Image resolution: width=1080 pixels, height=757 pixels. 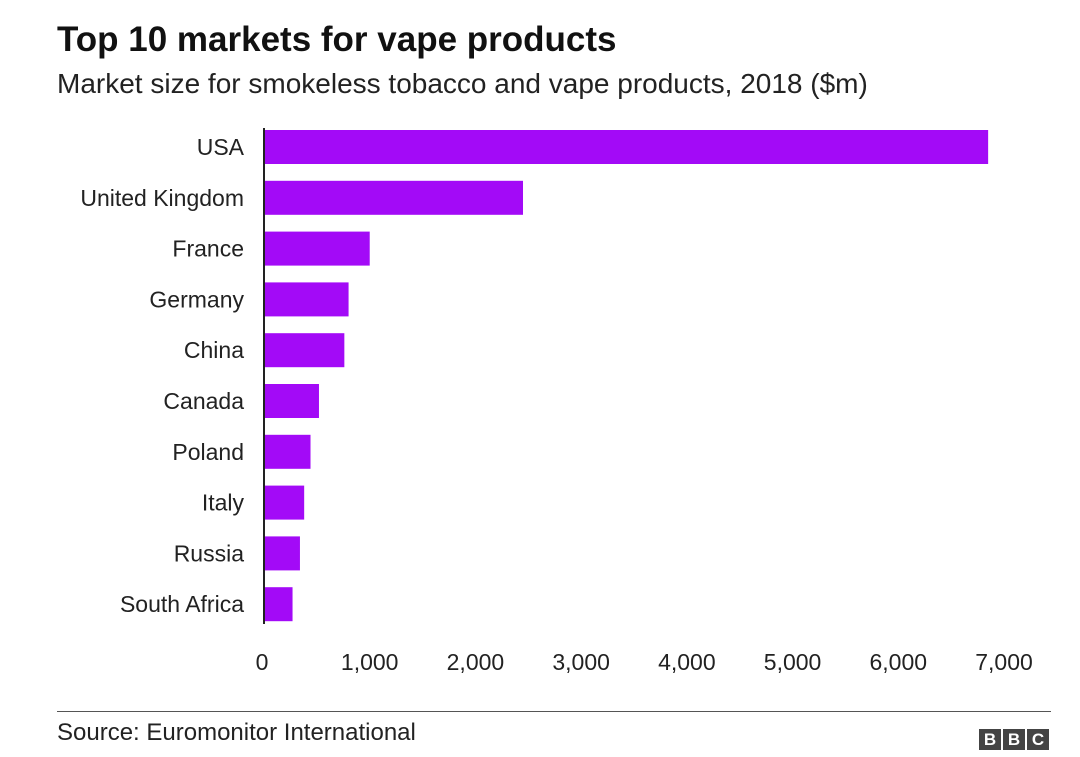 I want to click on x-tick-label: 1,000, so click(x=370, y=662).